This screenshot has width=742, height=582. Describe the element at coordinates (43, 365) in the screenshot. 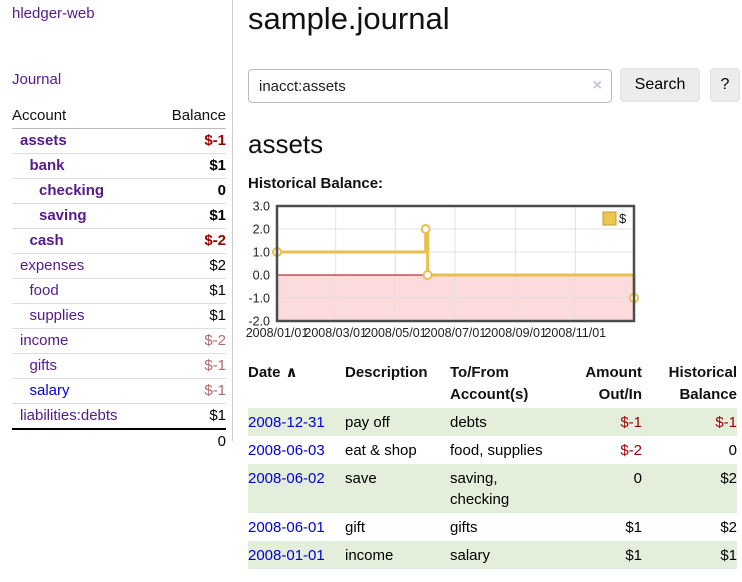

I see `account-link-gifts: gifts` at that location.